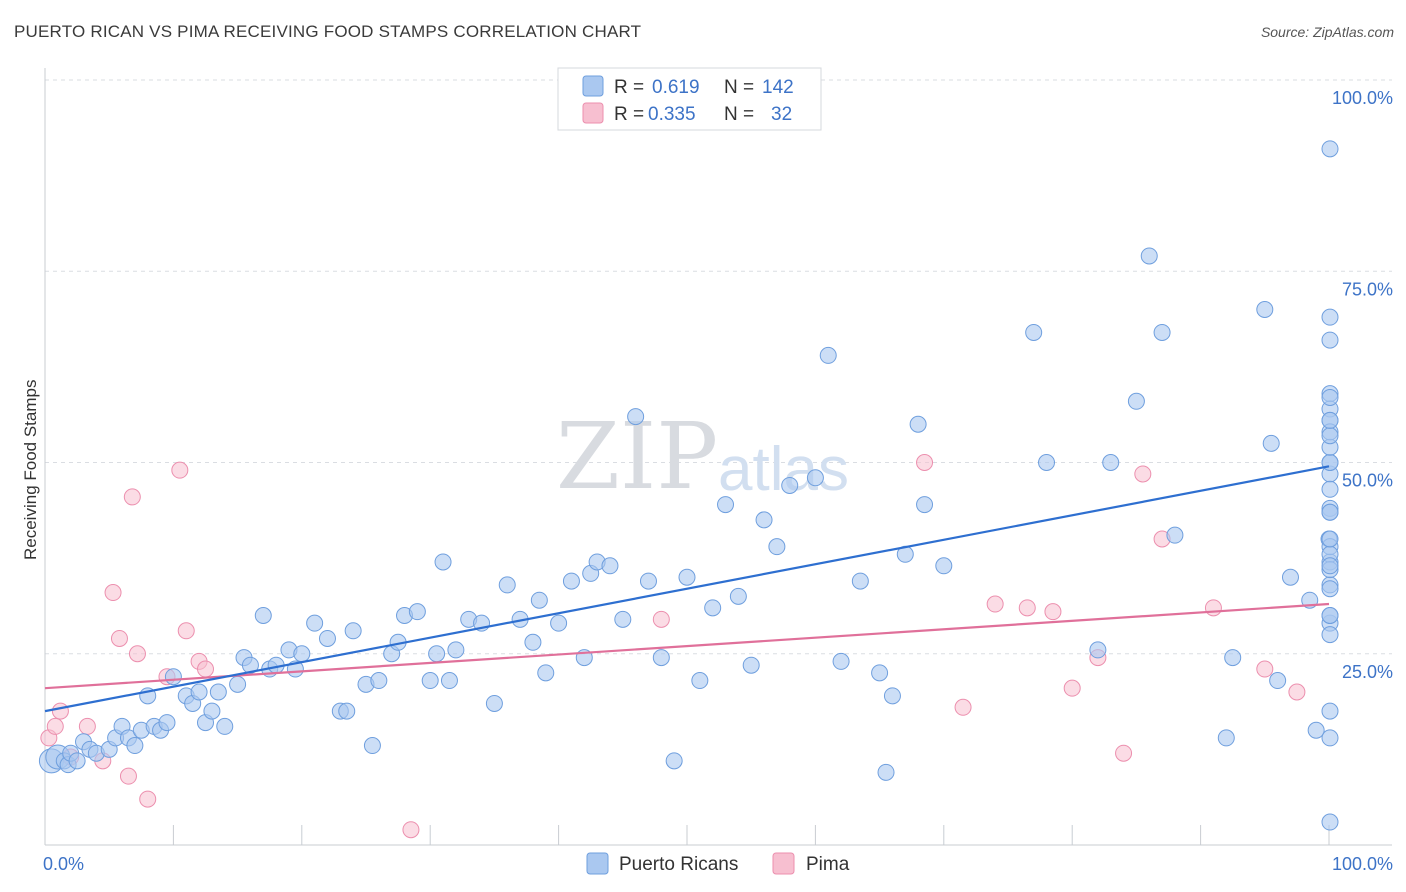 This screenshot has width=1406, height=892. Describe the element at coordinates (739, 87) in the screenshot. I see `legend-n-label-1: N =` at that location.